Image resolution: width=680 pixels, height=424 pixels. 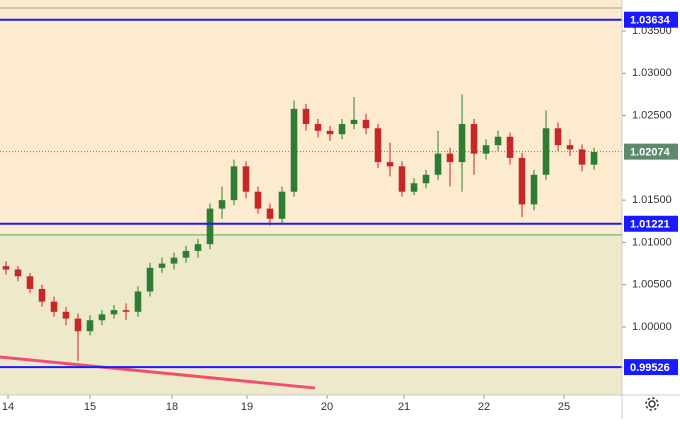 What do you see at coordinates (652, 31) in the screenshot?
I see `y-tick-label: 1.03500` at bounding box center [652, 31].